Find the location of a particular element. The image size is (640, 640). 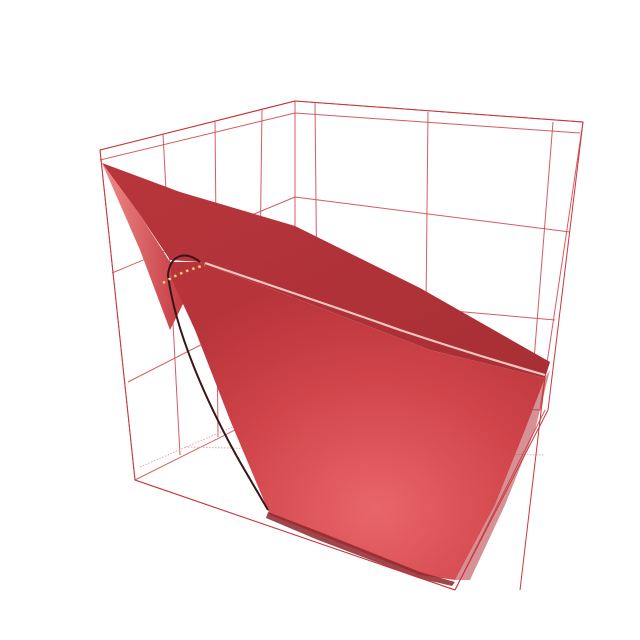

contour-marker is located at coordinates (184, 273).